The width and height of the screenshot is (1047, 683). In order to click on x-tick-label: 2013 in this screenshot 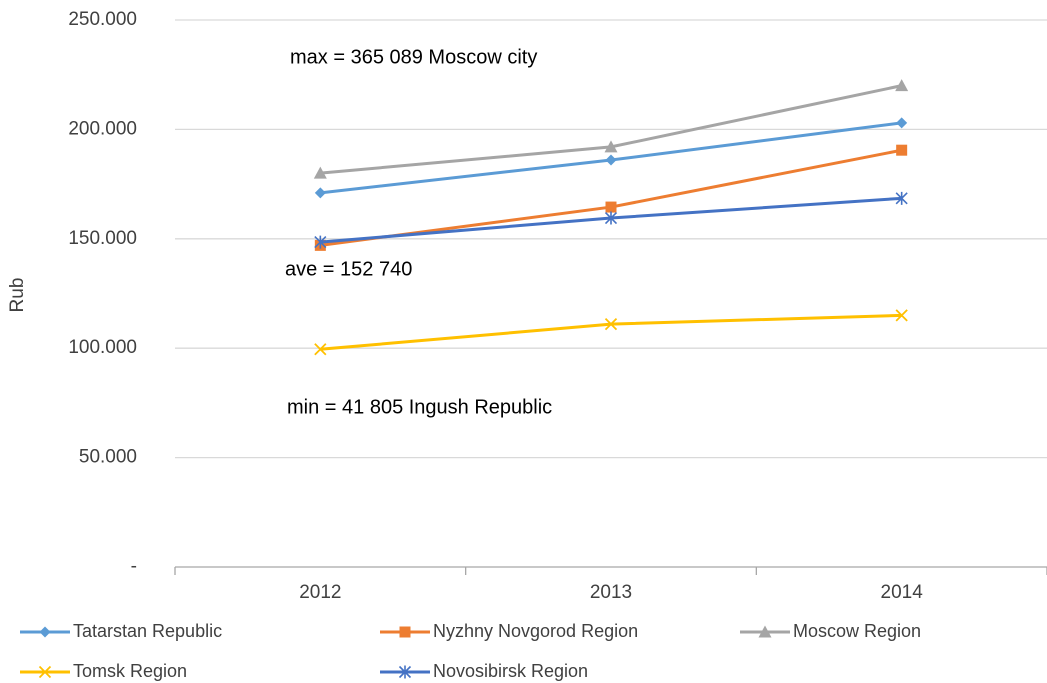, I will do `click(611, 592)`.